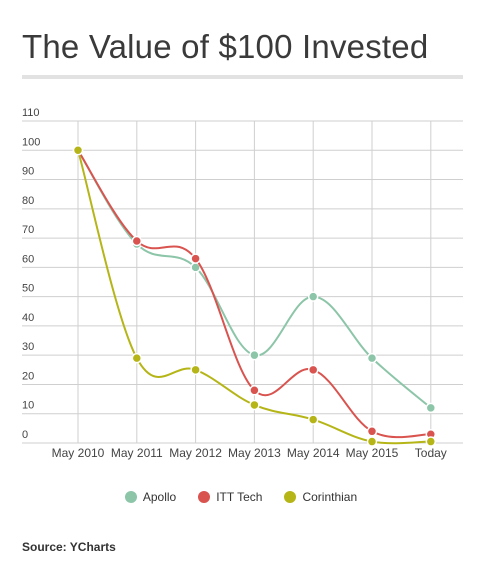 This screenshot has width=482, height=573. I want to click on y-tick-label: 10, so click(28, 406).